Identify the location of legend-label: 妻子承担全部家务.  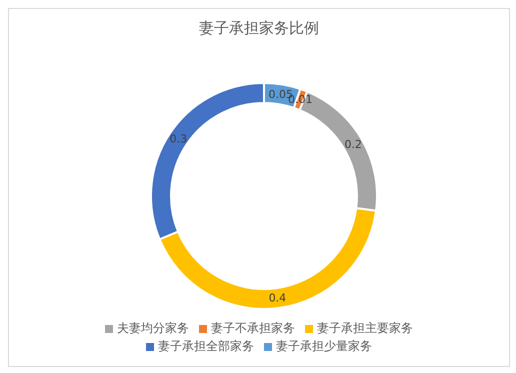
(206, 346).